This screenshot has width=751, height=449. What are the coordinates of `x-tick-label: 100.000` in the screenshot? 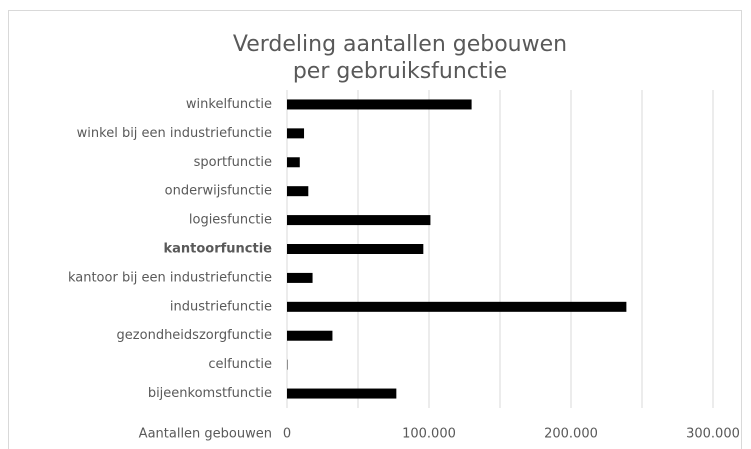 It's located at (429, 434).